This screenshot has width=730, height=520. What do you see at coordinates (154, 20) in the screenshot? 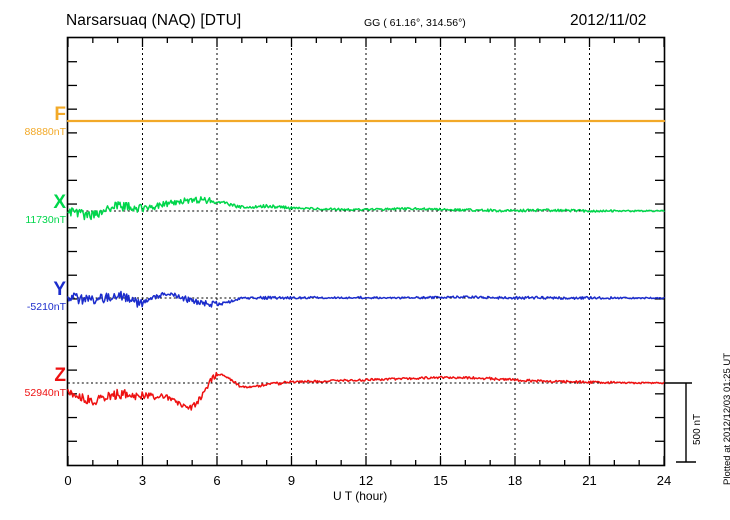
I see `page-title: Narsarsuaq (NAQ) [DTU]` at bounding box center [154, 20].